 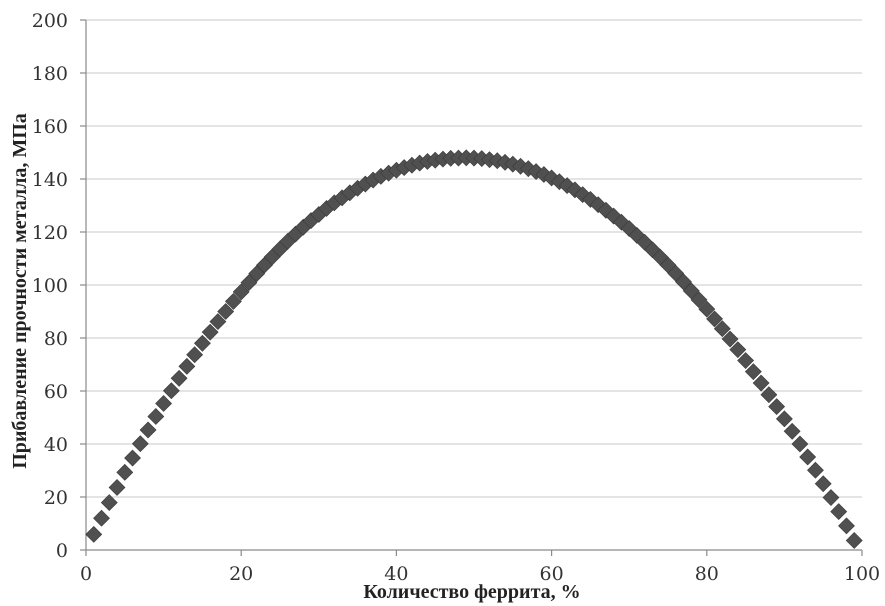 I want to click on y-tick-label: 180, so click(x=50, y=74).